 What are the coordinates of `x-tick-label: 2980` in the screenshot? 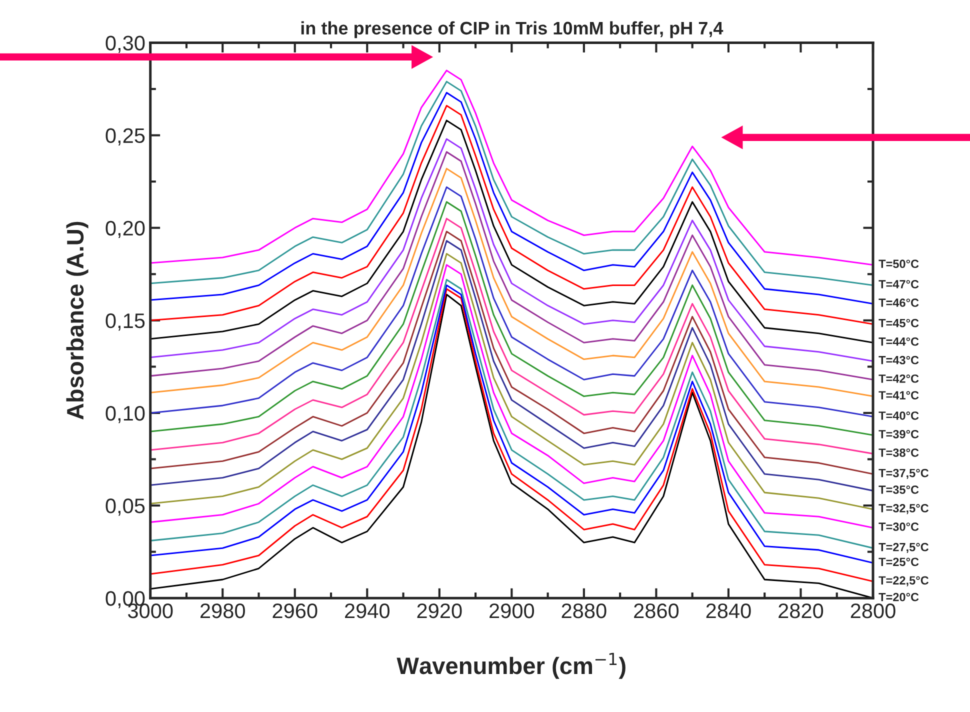 It's located at (222, 610).